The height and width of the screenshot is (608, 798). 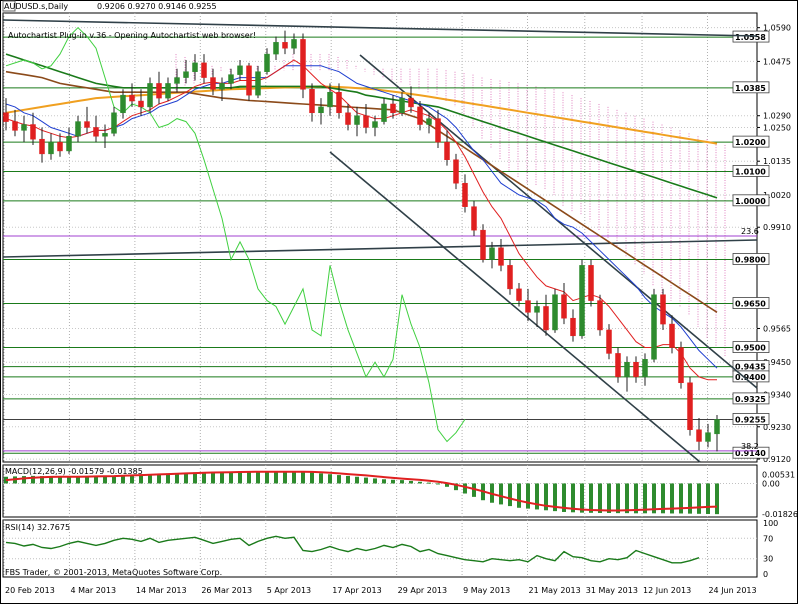 I want to click on x-tick-label: 14 Mar 2013, so click(x=161, y=590).